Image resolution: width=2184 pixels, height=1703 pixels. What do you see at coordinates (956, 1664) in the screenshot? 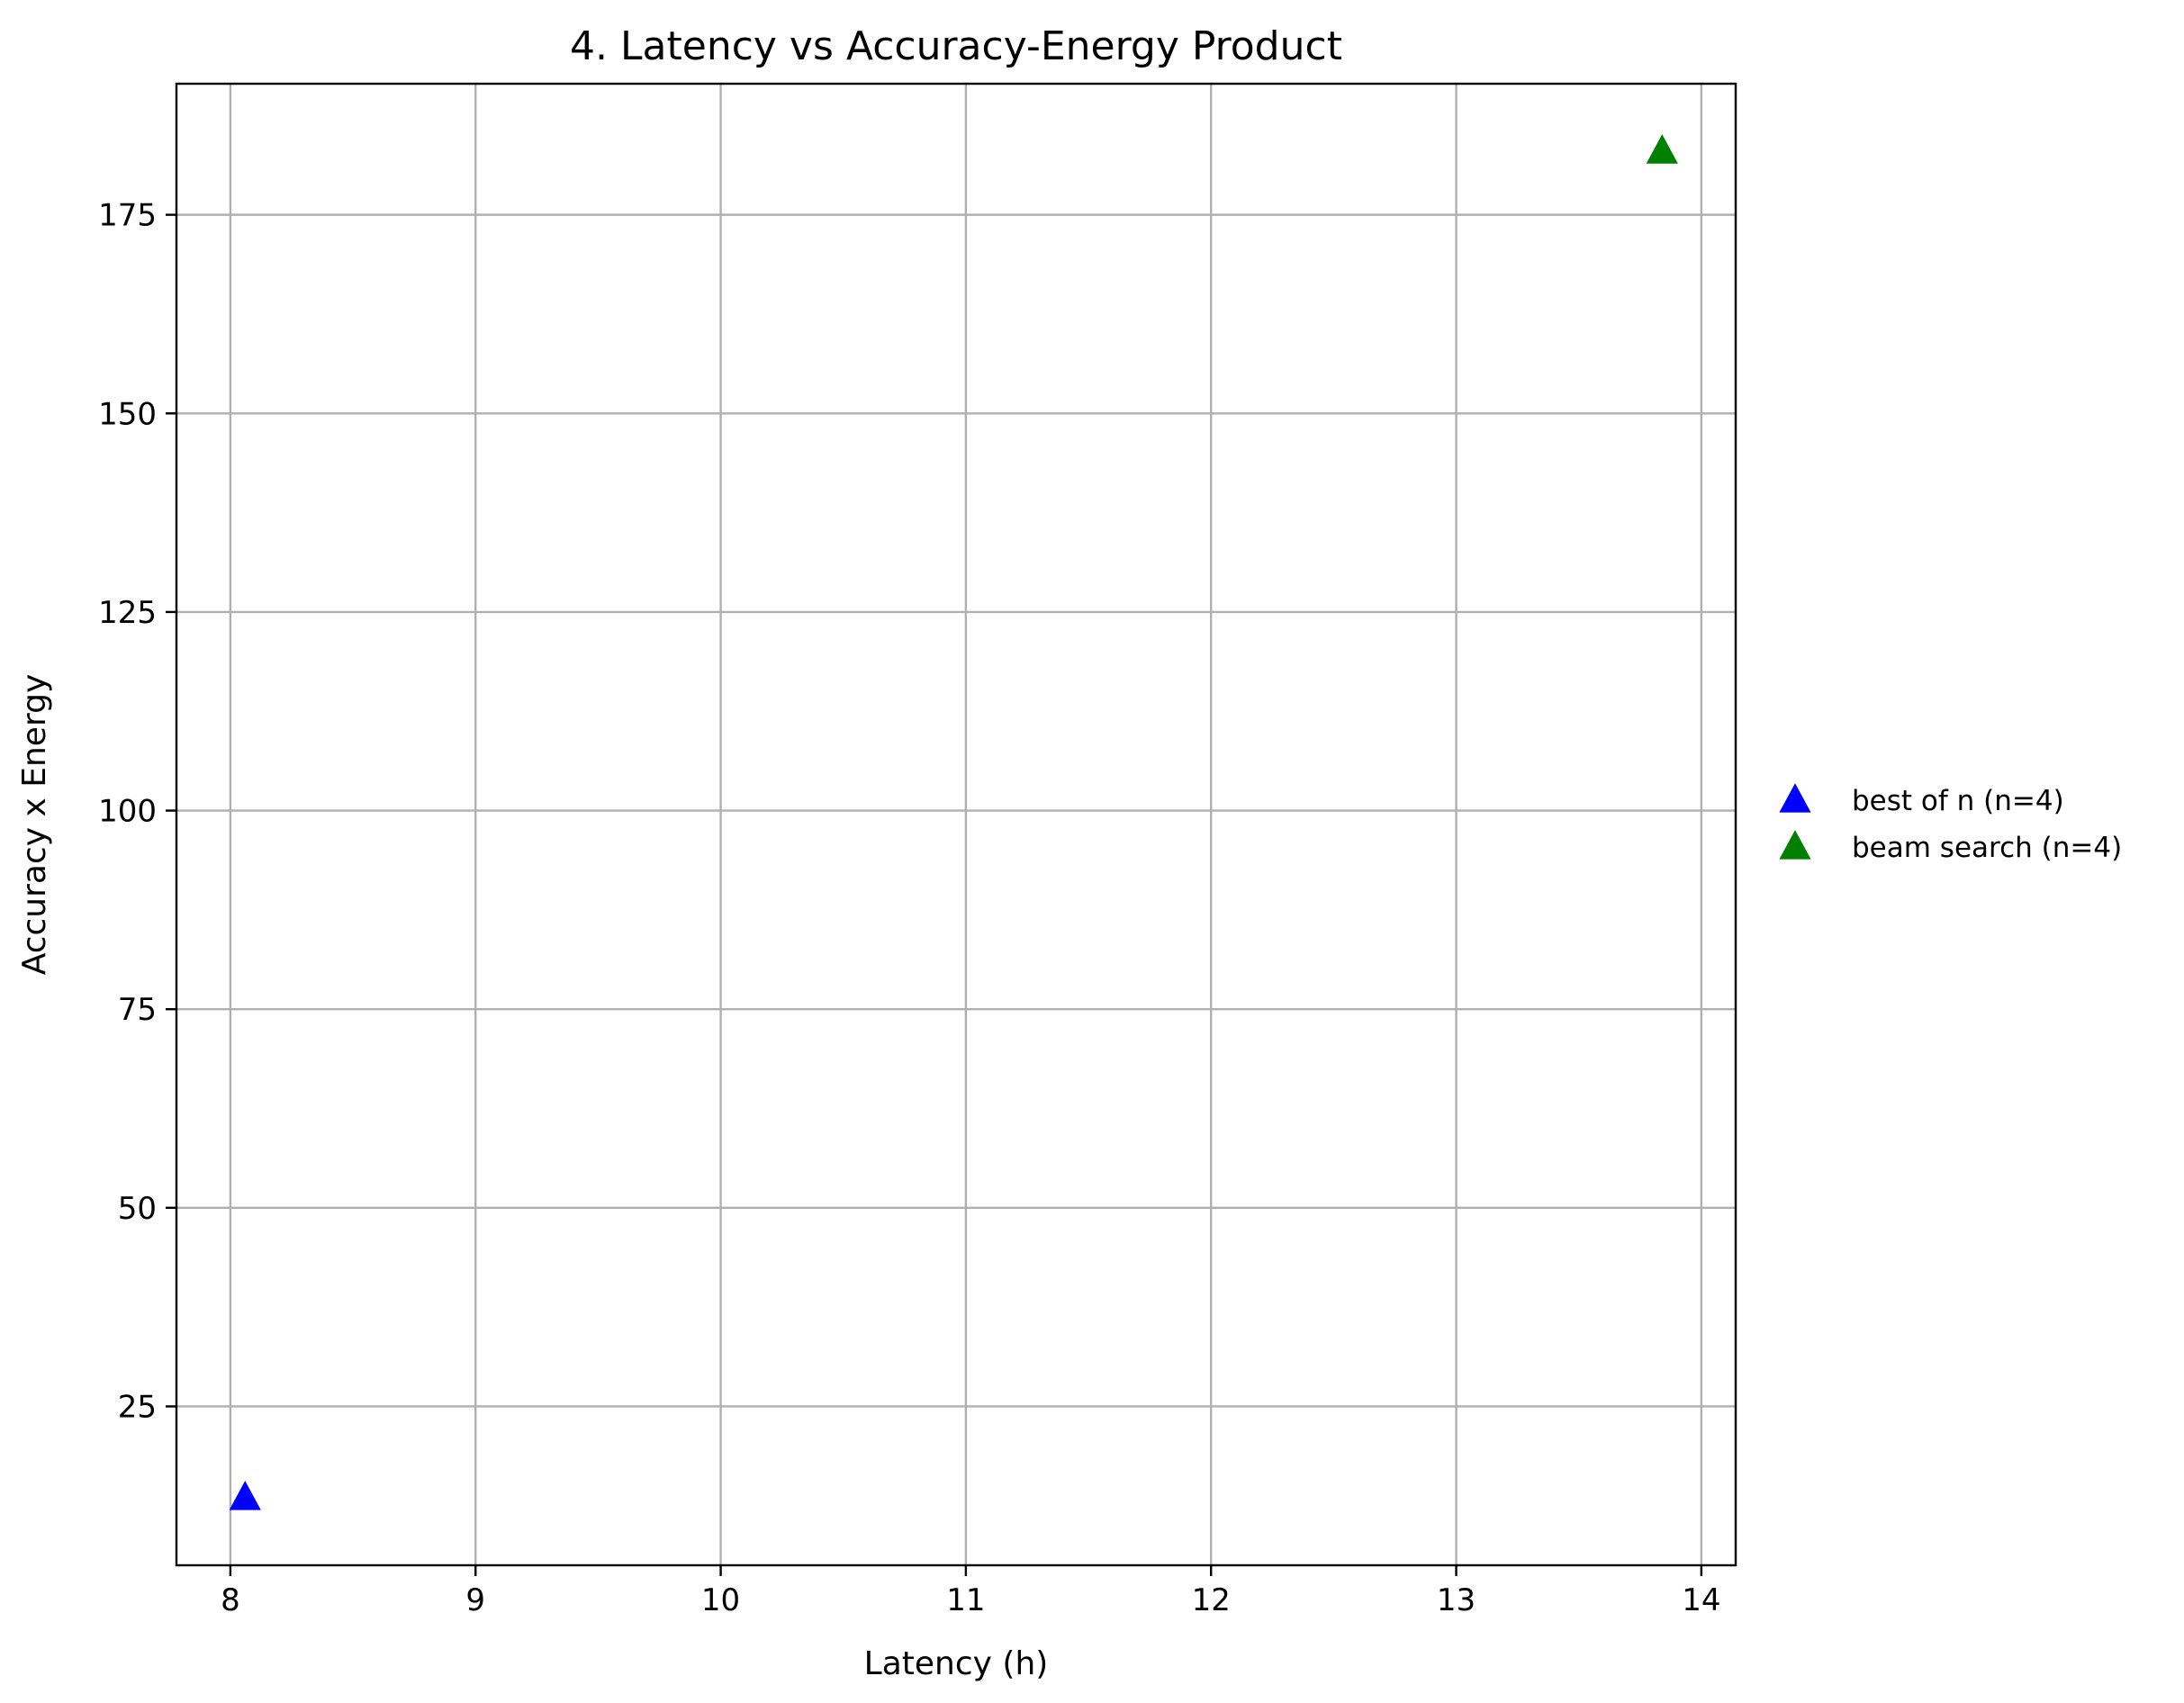
I see `x-axis-label: Latency (h)` at bounding box center [956, 1664].